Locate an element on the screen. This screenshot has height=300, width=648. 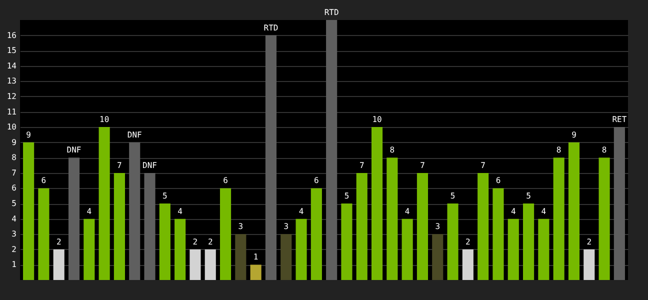
y-tick-label: 5 is located at coordinates (14, 203).